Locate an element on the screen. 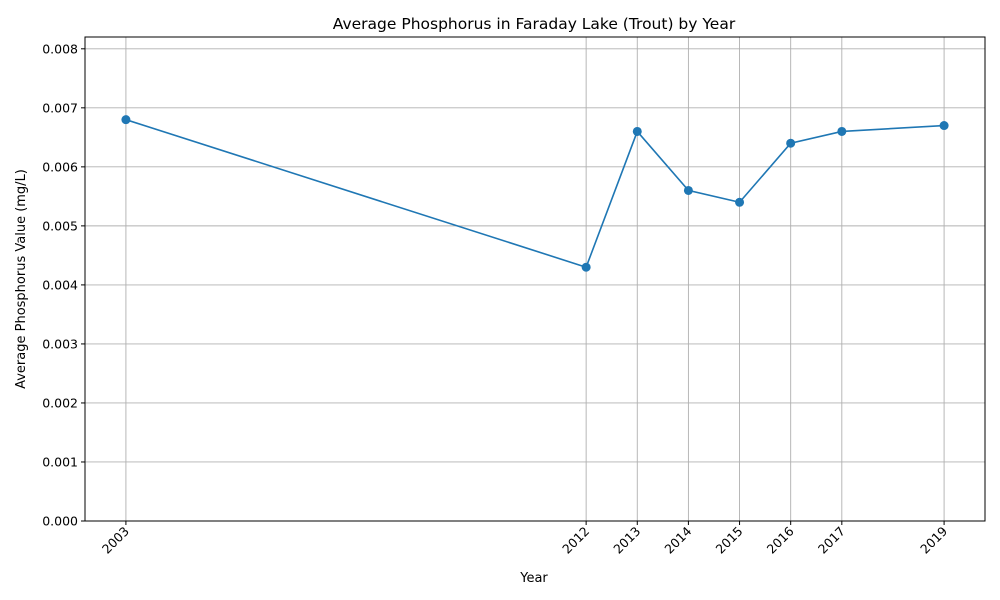  y-tick-label: 0.008 is located at coordinates (60, 48).